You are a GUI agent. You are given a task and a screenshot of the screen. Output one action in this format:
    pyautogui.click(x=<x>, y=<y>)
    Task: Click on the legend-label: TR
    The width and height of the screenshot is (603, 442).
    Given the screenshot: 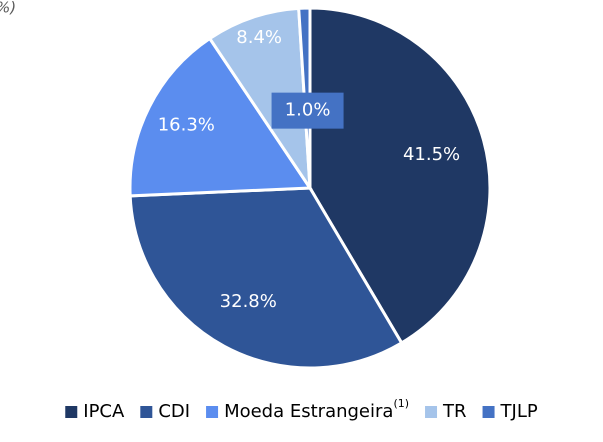 What is the action you would take?
    pyautogui.click(x=454, y=411)
    